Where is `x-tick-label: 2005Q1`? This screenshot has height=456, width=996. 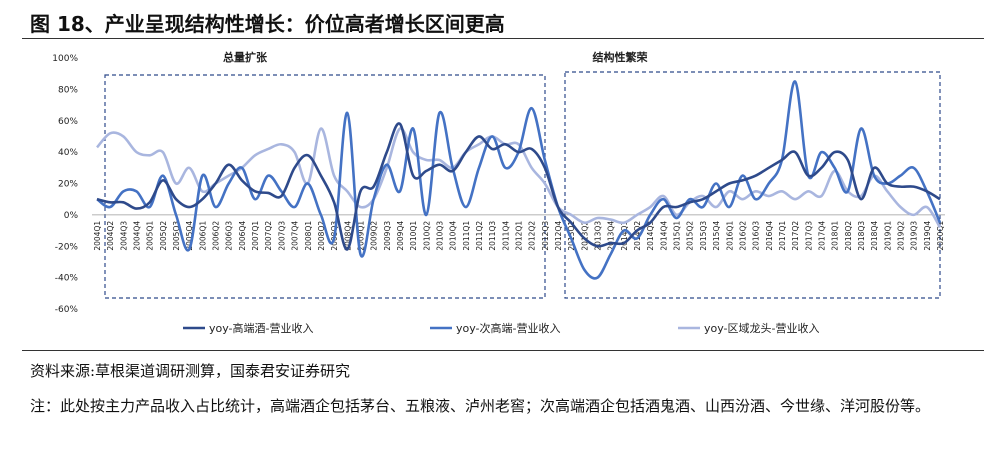 x-tick-label: 2005Q1 is located at coordinates (150, 236).